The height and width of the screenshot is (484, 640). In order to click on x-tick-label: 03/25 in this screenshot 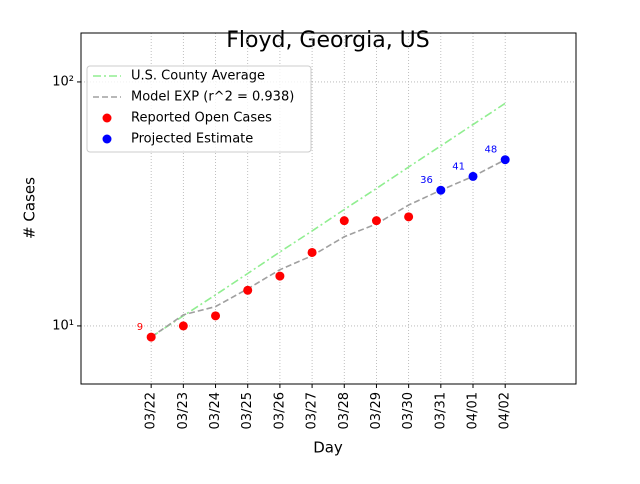, I will do `click(247, 410)`.